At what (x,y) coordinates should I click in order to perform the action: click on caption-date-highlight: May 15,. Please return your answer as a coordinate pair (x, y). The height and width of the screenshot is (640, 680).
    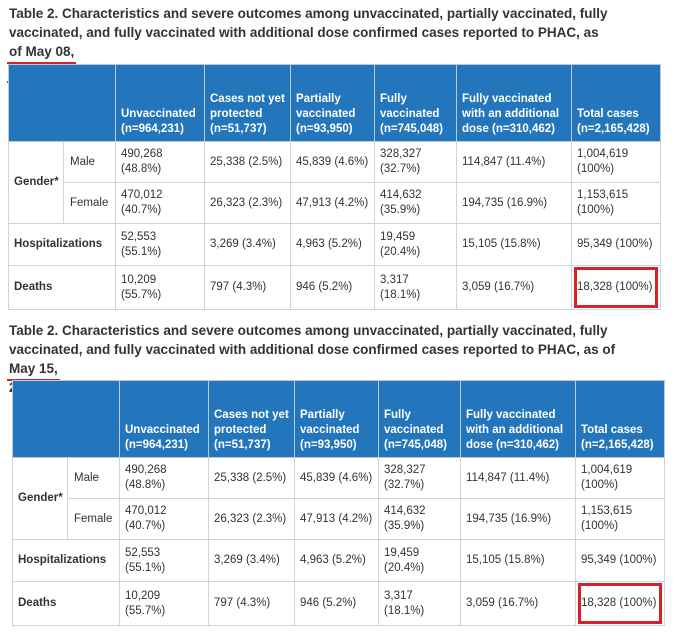
    Looking at the image, I should click on (33, 371).